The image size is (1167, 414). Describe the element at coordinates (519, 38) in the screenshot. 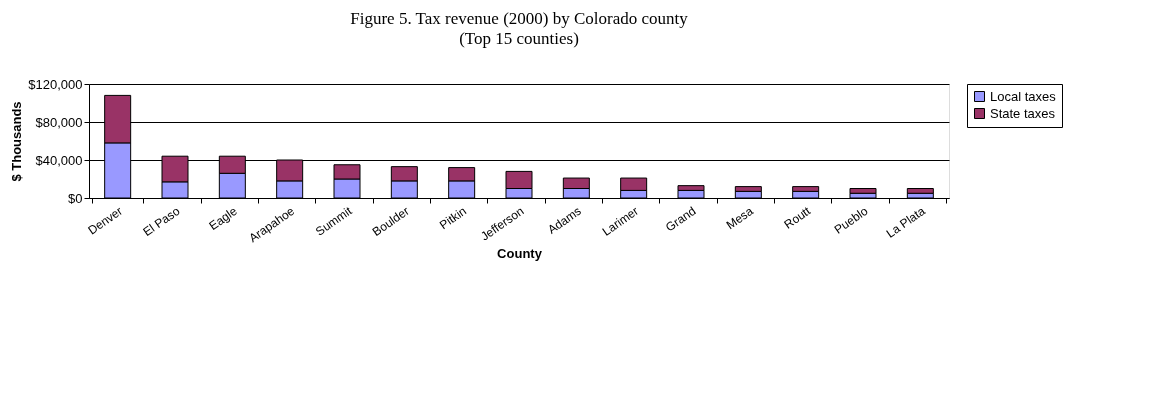

I see `chart-subtitle: (Top 15 counties)` at that location.